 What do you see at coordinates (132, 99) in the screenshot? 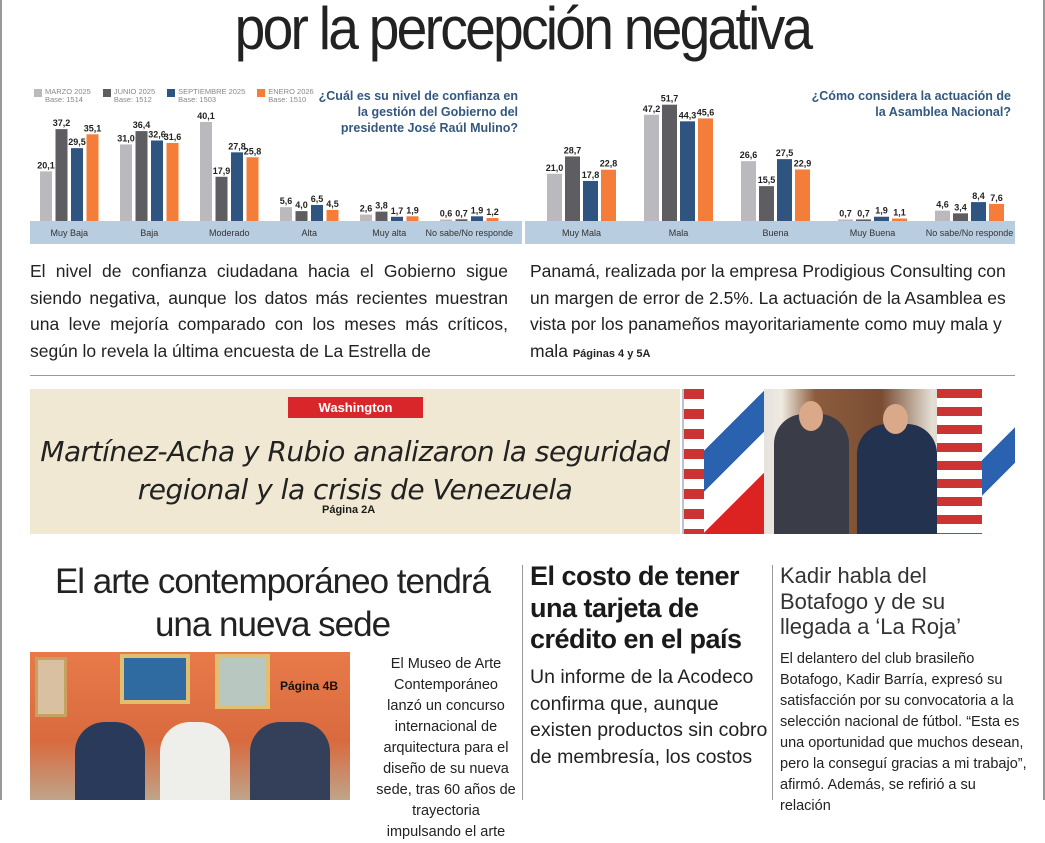
I see `legend-base: Base: 1512` at bounding box center [132, 99].